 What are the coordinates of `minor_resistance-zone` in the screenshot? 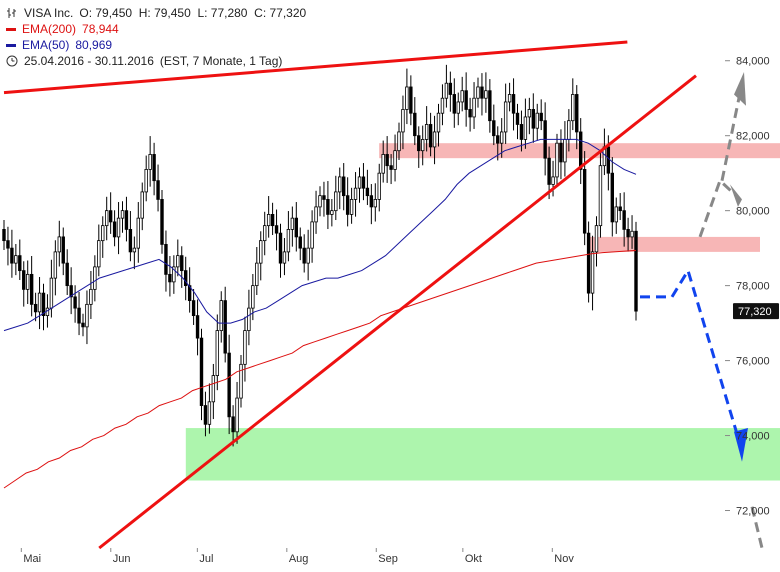 It's located at (674, 244).